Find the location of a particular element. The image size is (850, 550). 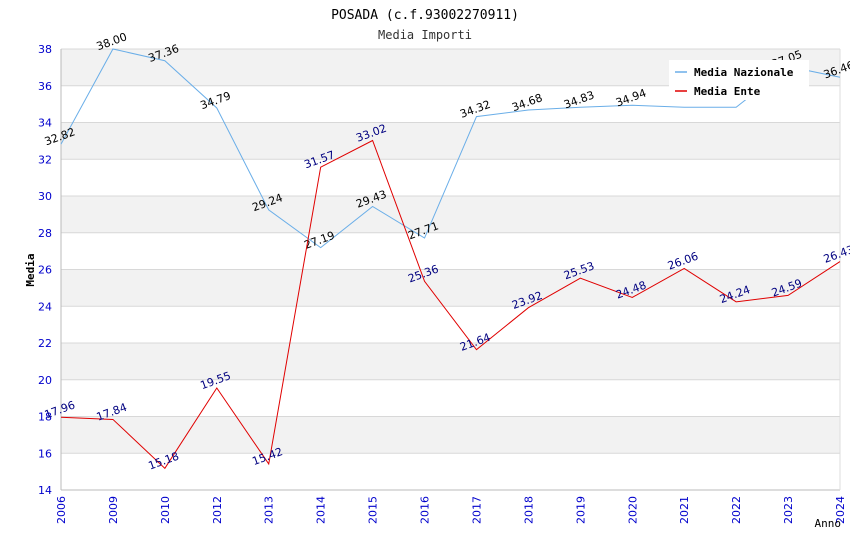

data-label: 34.32 is located at coordinates (475, 109).